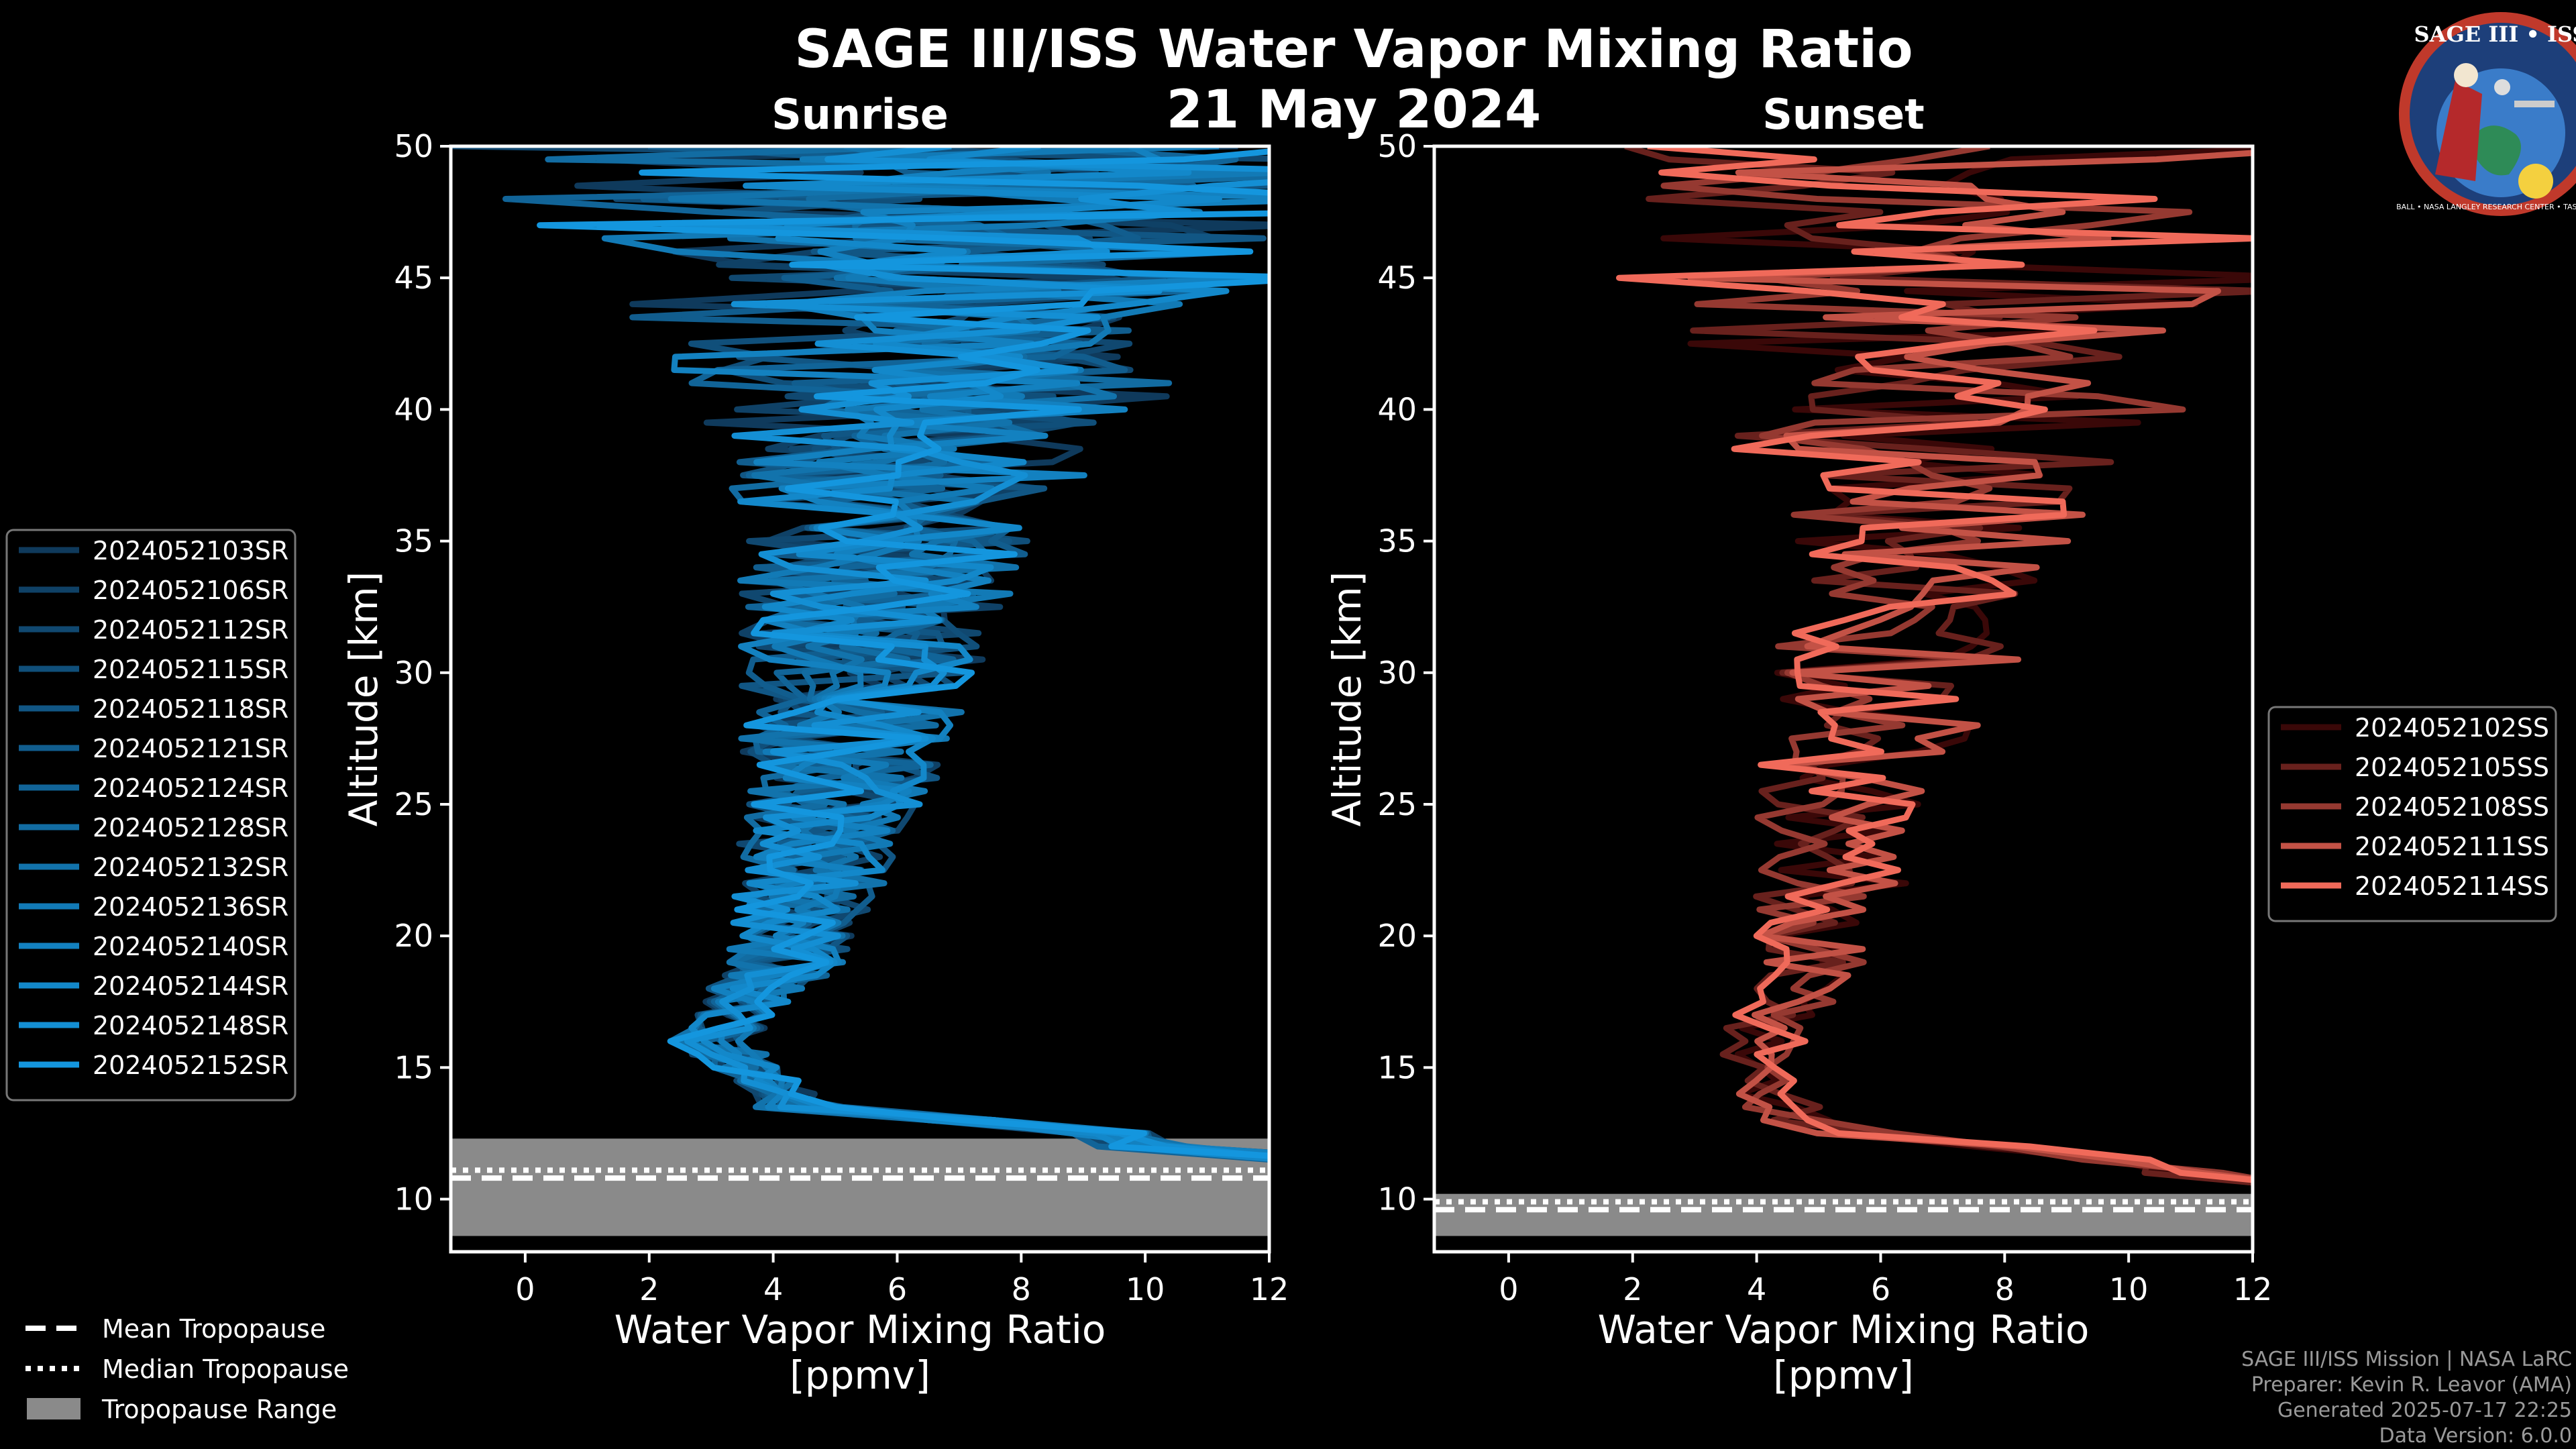 The width and height of the screenshot is (2576, 1449). I want to click on sunset-y-tick-label: 10, so click(1397, 1199).